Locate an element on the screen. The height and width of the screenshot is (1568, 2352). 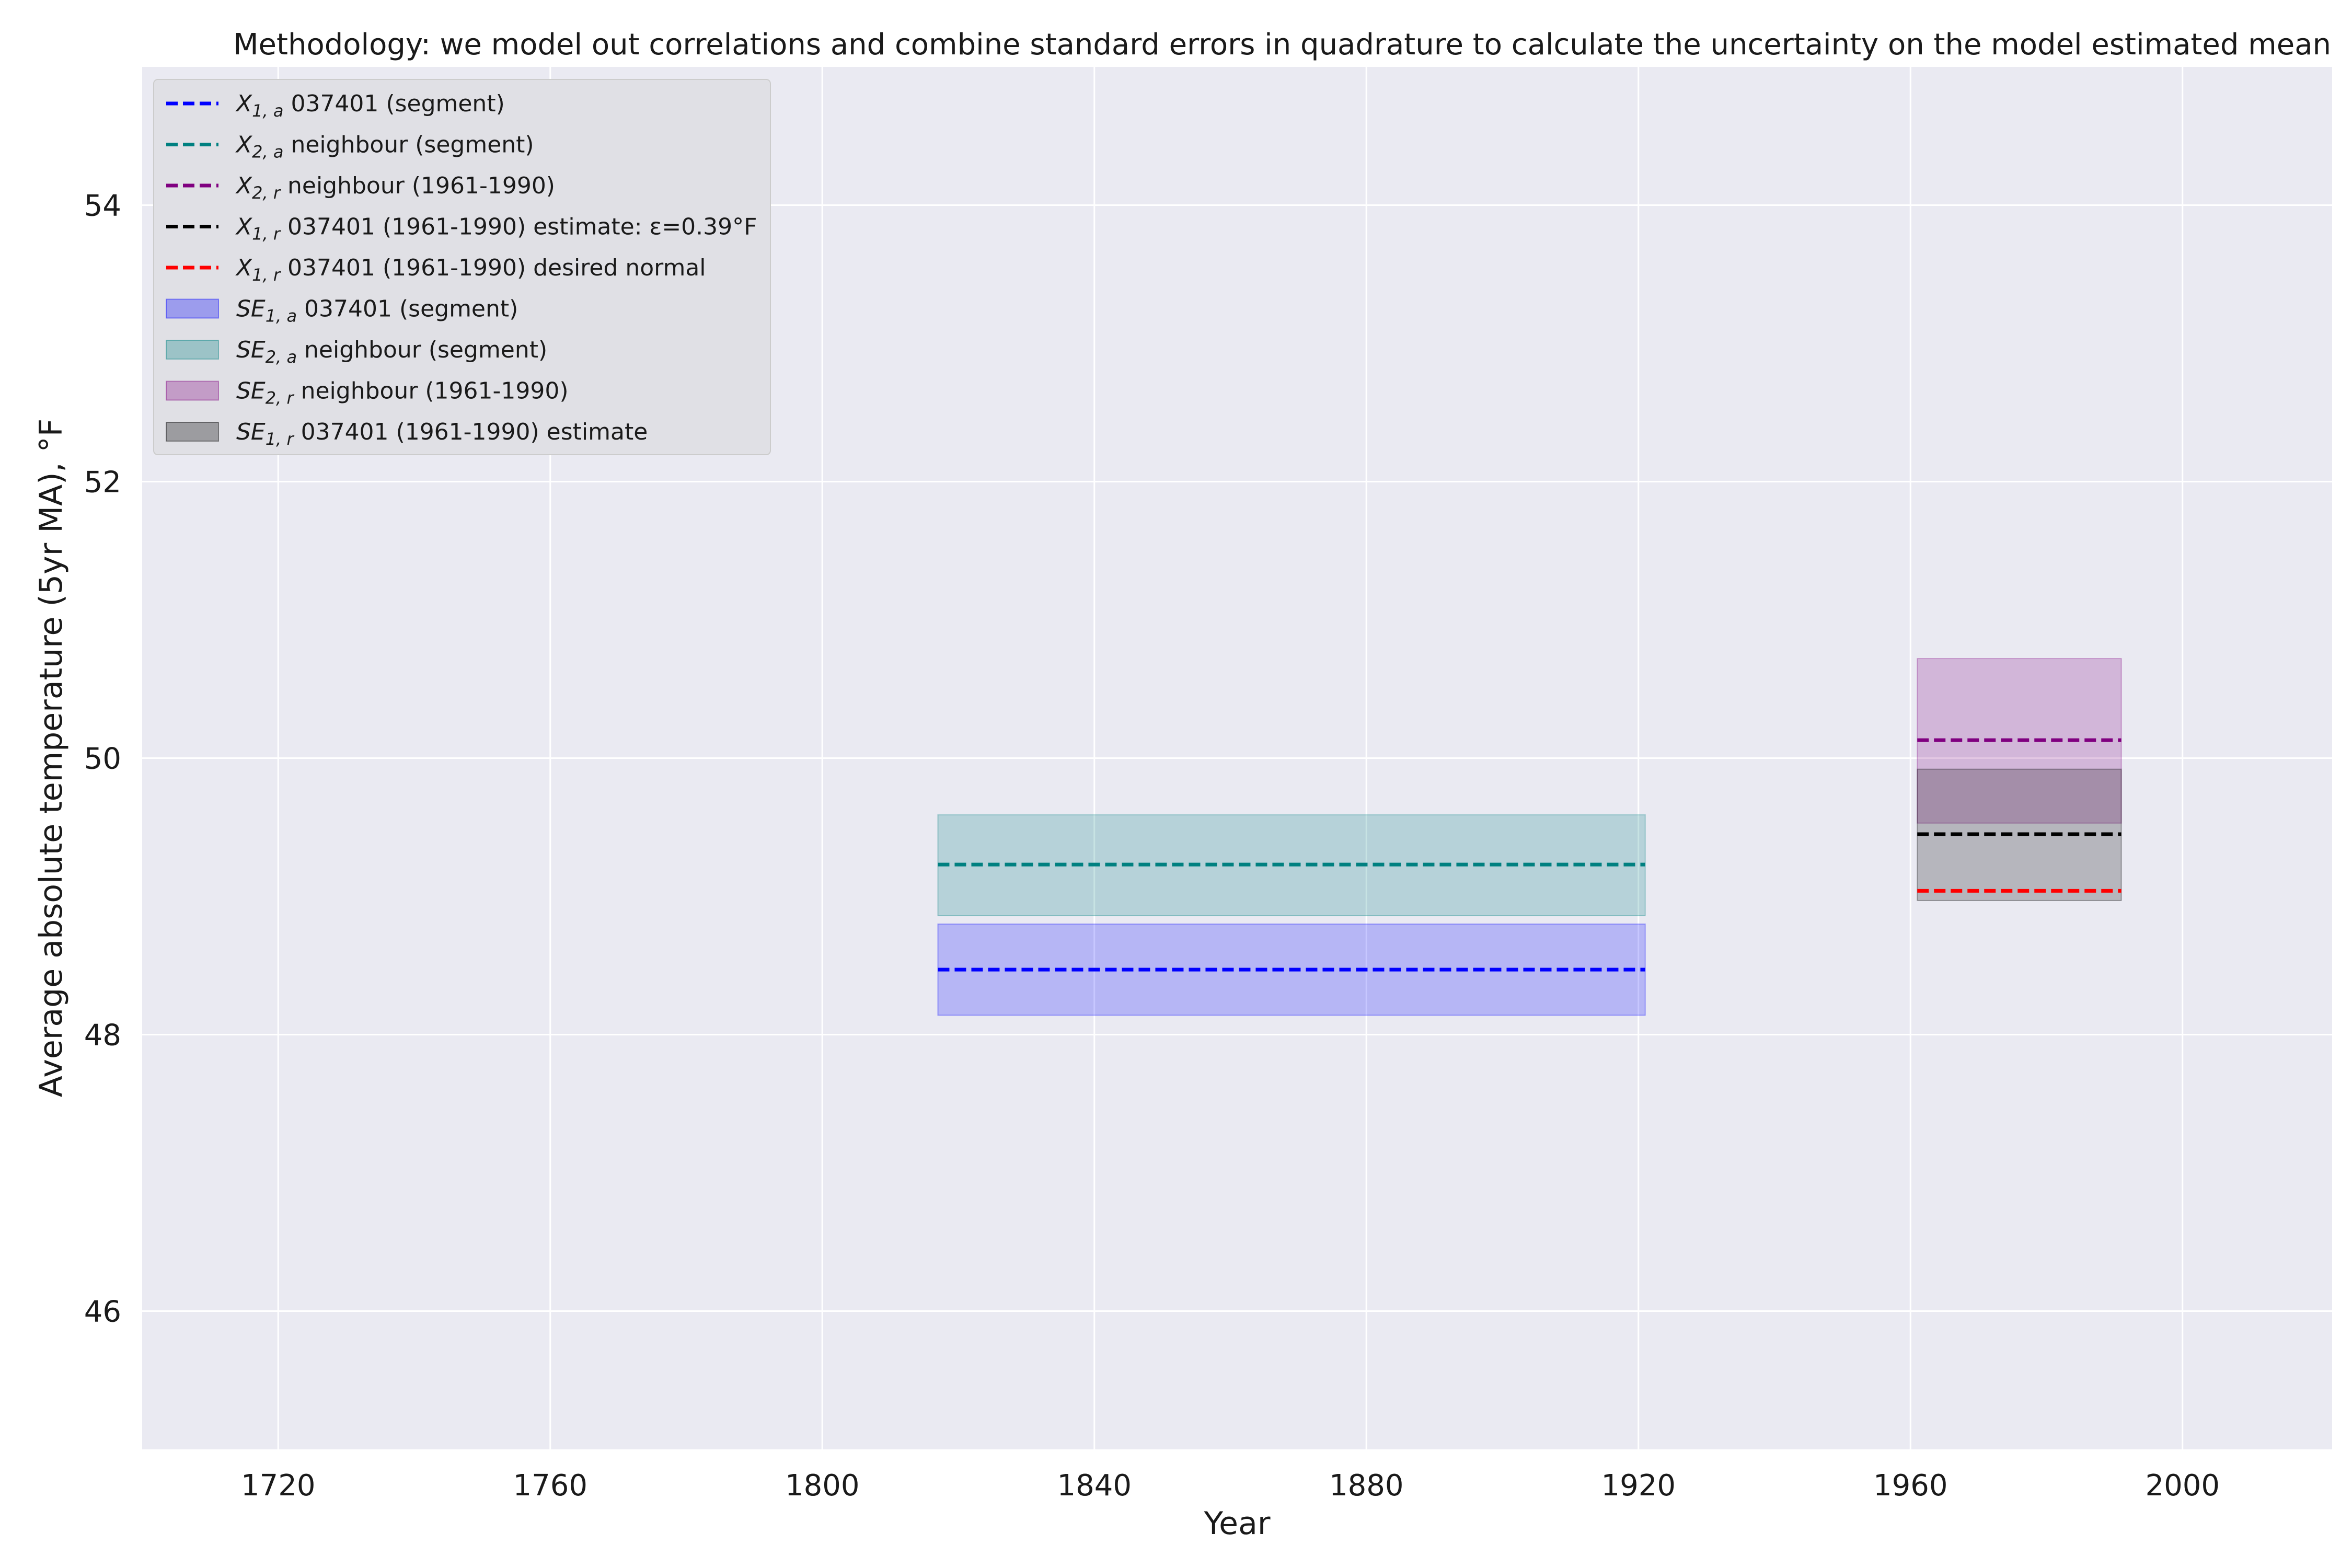
x-axis-label: Year is located at coordinates (1236, 1523).